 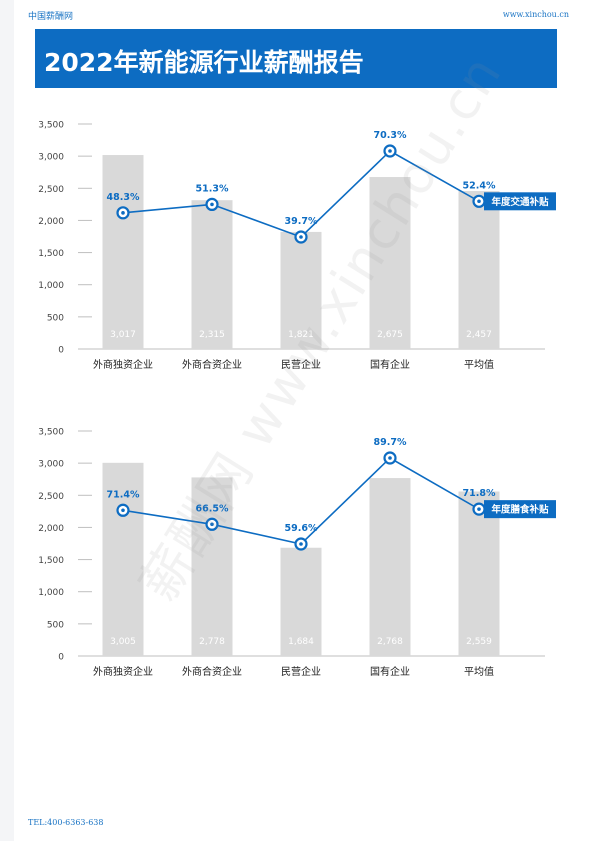 I want to click on header-site-url: www.xinchou.cn, so click(x=535, y=14).